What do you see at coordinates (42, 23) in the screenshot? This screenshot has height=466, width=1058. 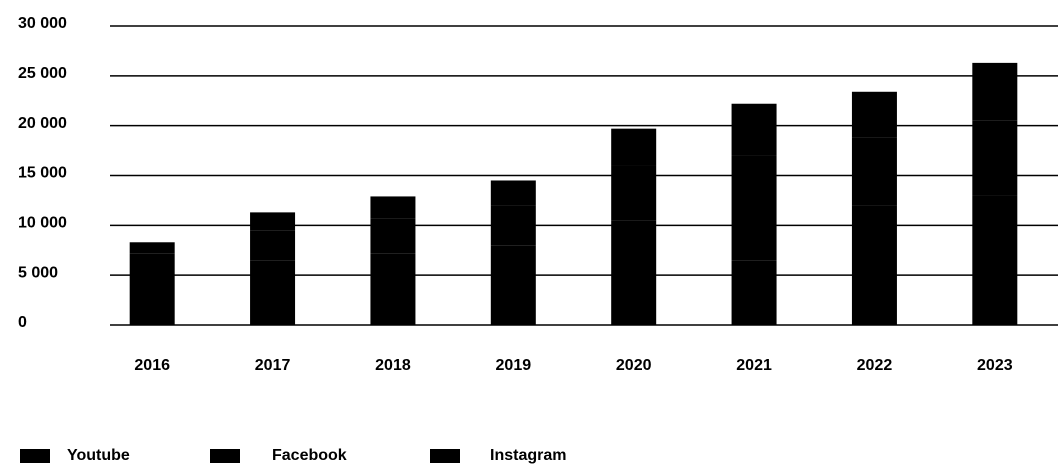 I see `y-tick-label: 30 000` at bounding box center [42, 23].